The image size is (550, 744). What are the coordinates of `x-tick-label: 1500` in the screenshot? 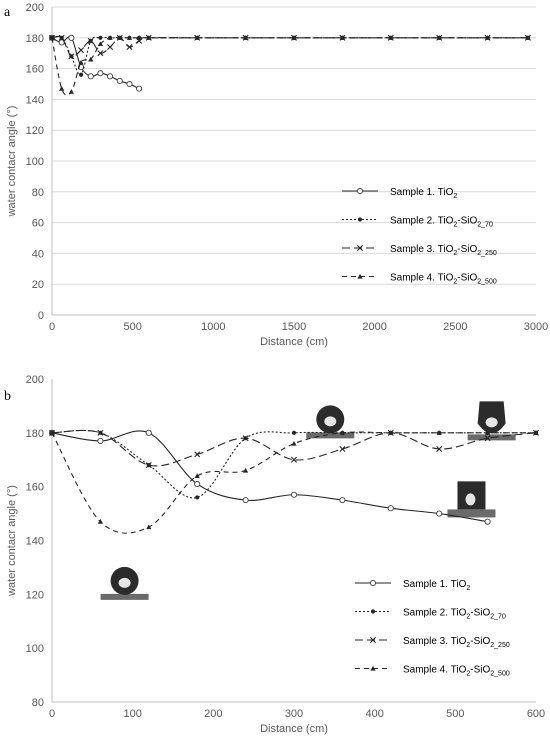 It's located at (294, 327).